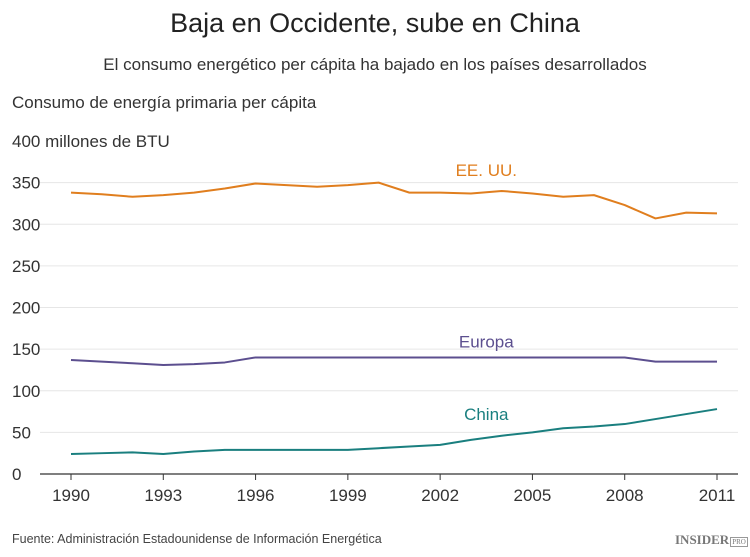 Image resolution: width=750 pixels, height=557 pixels. What do you see at coordinates (163, 495) in the screenshot?
I see `x-tick-label: 1993` at bounding box center [163, 495].